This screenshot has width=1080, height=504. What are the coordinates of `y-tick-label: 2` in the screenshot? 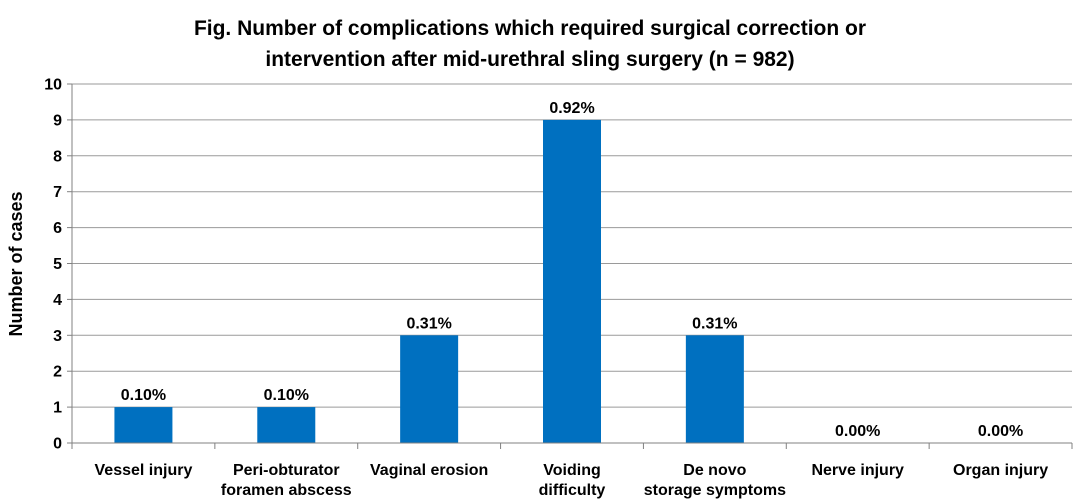 It's located at (57, 372).